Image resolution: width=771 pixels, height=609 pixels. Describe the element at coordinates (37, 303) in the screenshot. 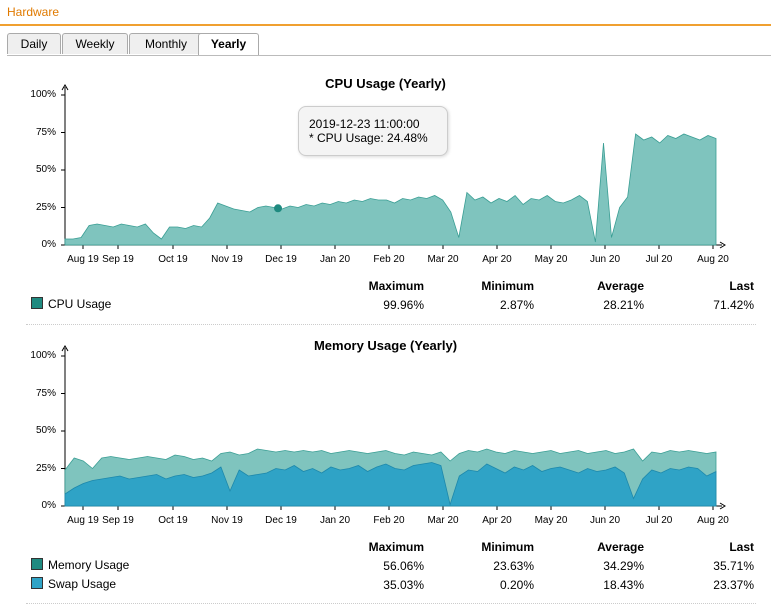

I see `legend-swatch-cpu` at that location.